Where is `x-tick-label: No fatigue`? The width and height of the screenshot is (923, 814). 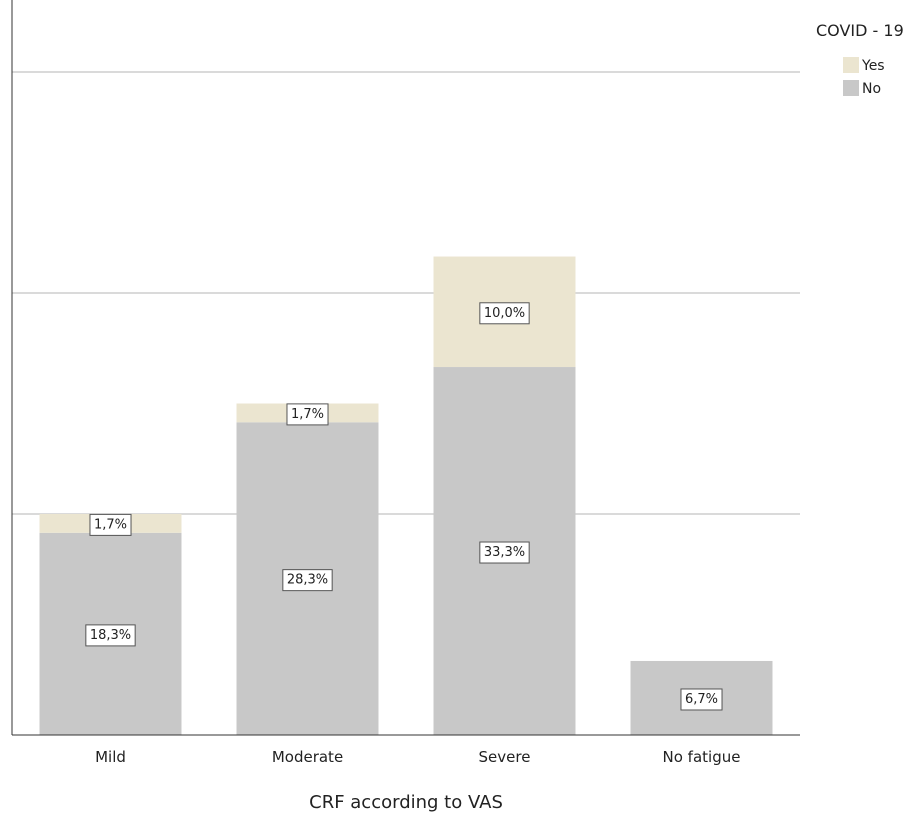 x-tick-label: No fatigue is located at coordinates (702, 757).